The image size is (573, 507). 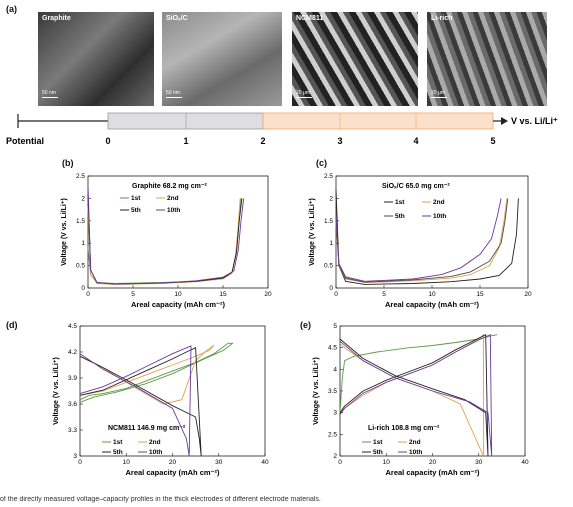 I want to click on x-tick-label: 5, so click(x=384, y=294).